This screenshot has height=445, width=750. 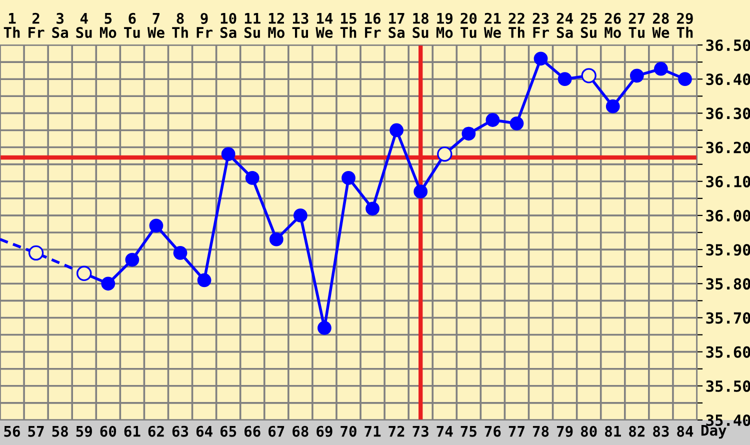 What do you see at coordinates (155, 25) in the screenshot?
I see `x2-tick-label: 7 We` at bounding box center [155, 25].